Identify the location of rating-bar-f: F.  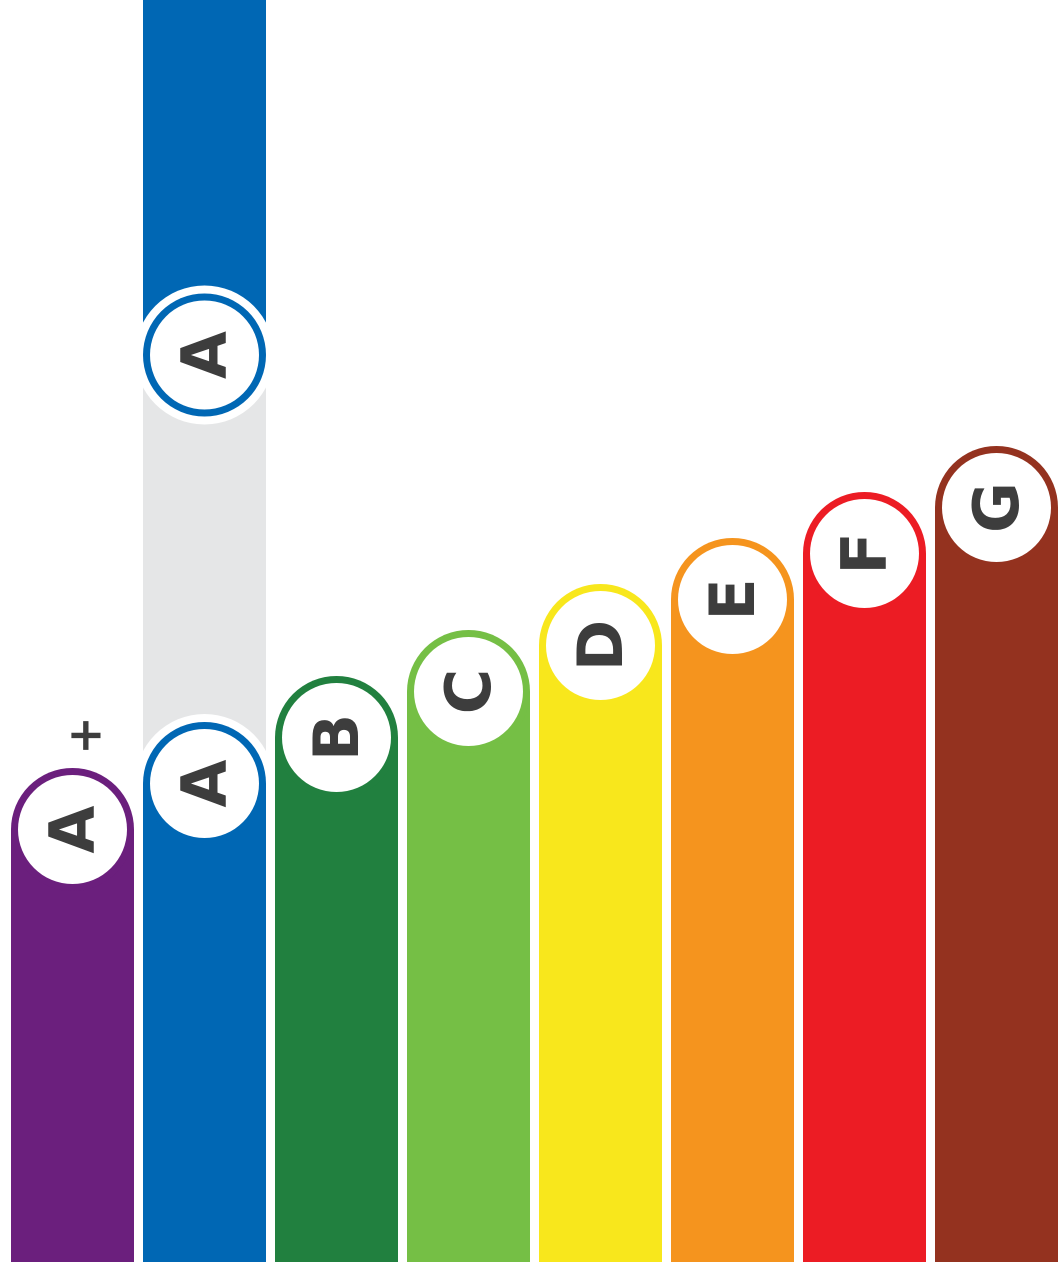
(864, 873).